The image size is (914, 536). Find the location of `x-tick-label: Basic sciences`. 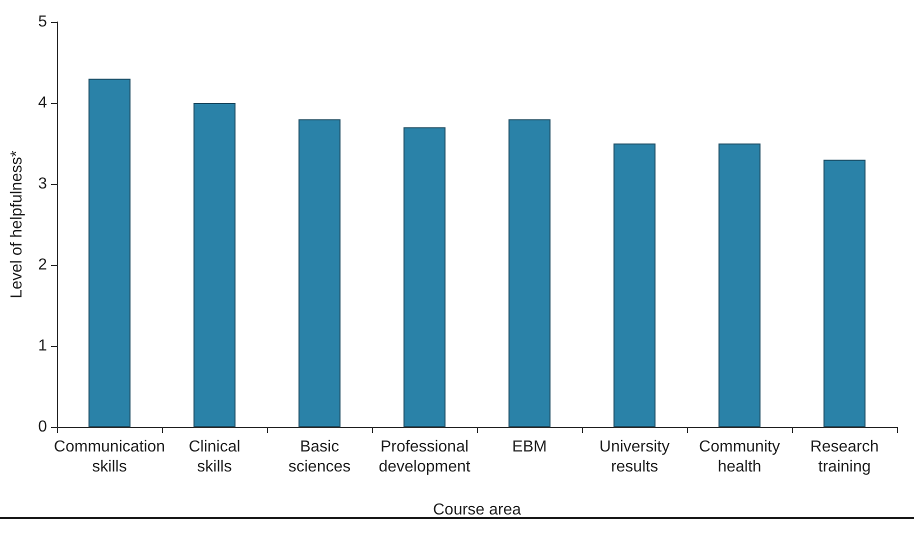

x-tick-label: Basic sciences is located at coordinates (319, 457).